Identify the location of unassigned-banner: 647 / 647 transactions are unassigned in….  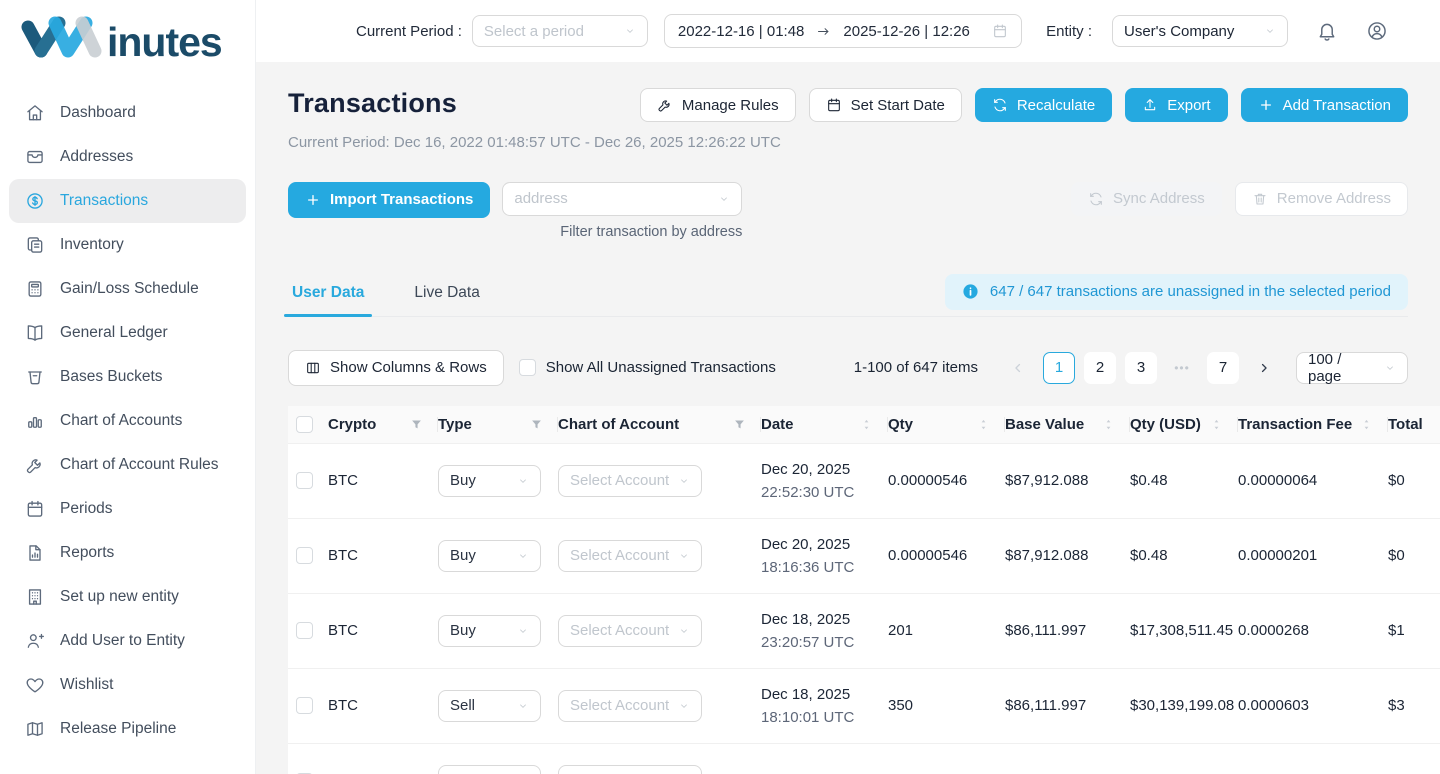
(1176, 291).